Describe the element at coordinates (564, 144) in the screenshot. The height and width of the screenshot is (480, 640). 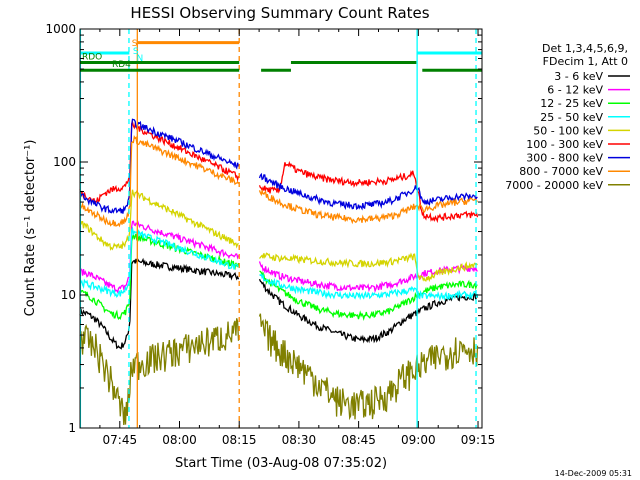
I see `legend-label: 100 - 300 keV` at that location.